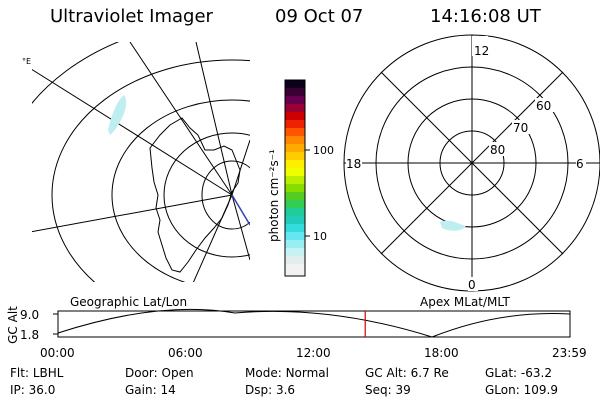 This screenshot has width=600, height=400. What do you see at coordinates (569, 353) in the screenshot?
I see `orbit-xtick-4: 23:59` at bounding box center [569, 353].